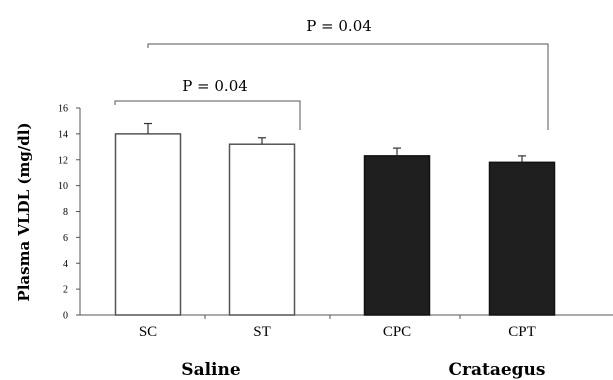 The width and height of the screenshot is (613, 380). I want to click on bar-cpc, so click(397, 235).